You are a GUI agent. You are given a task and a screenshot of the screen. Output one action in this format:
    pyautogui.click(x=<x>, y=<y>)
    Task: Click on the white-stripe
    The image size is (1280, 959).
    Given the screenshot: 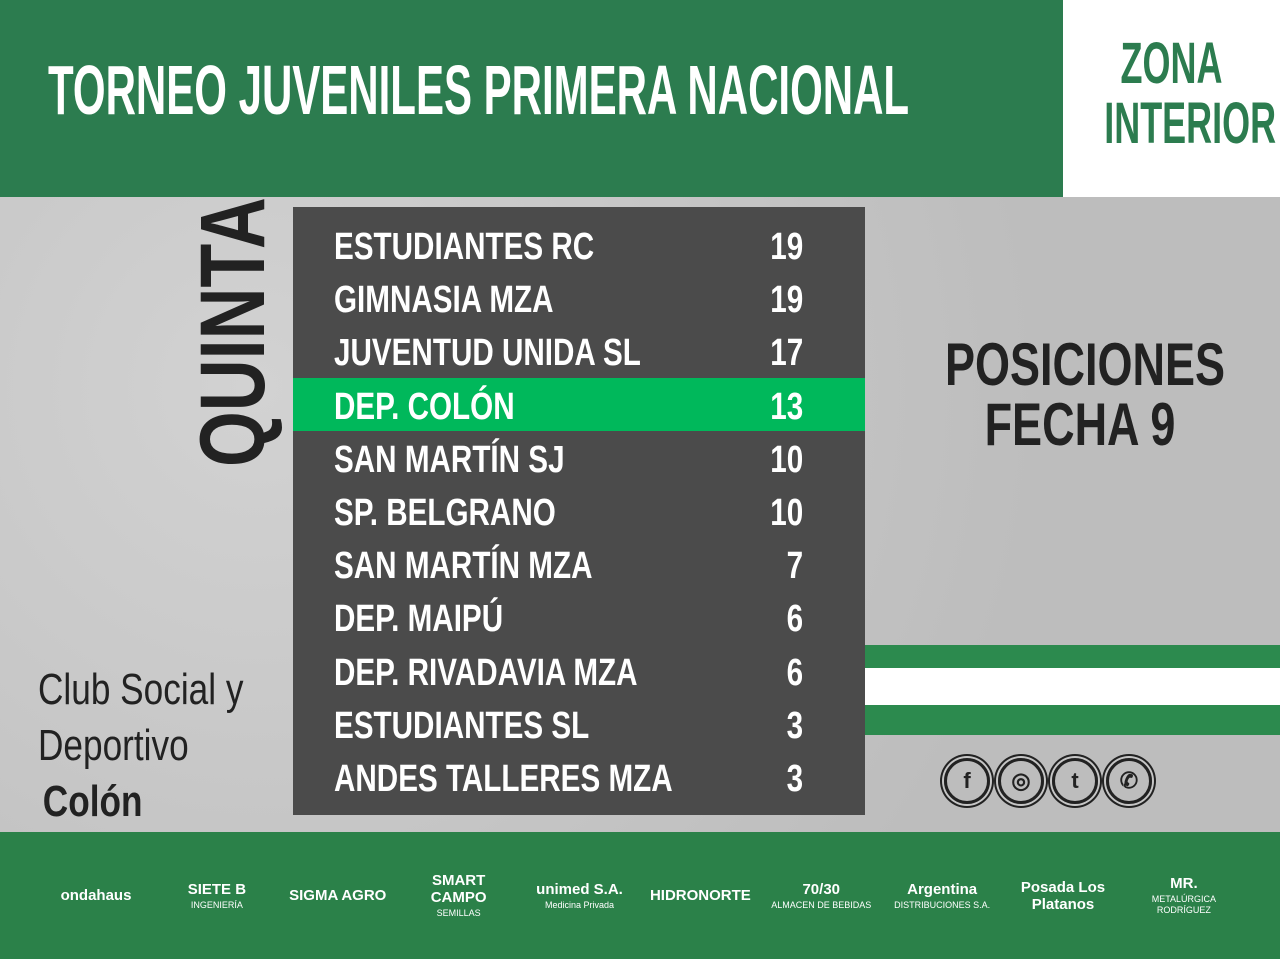 What is the action you would take?
    pyautogui.click(x=1072, y=686)
    